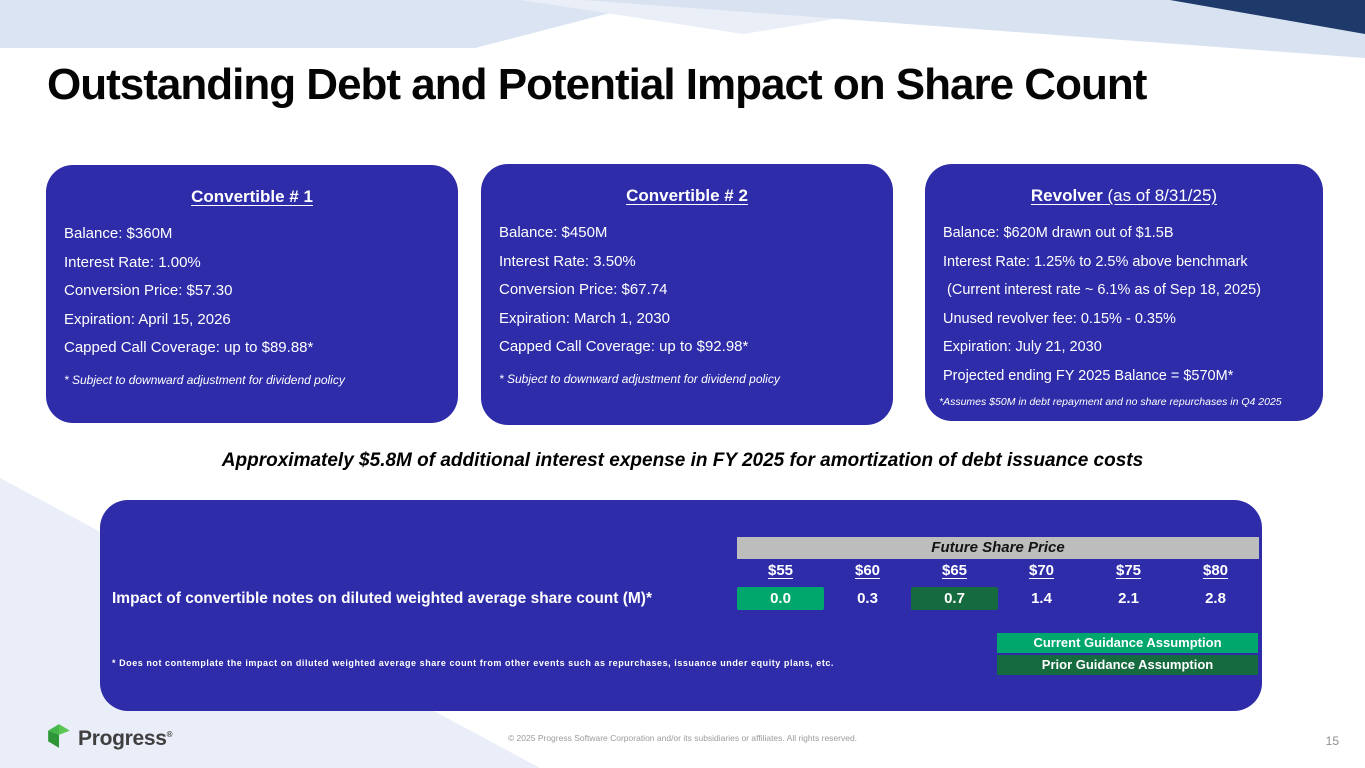  What do you see at coordinates (624, 346) in the screenshot?
I see `detail-line: Capped Call Coverage: up to $92.98*` at bounding box center [624, 346].